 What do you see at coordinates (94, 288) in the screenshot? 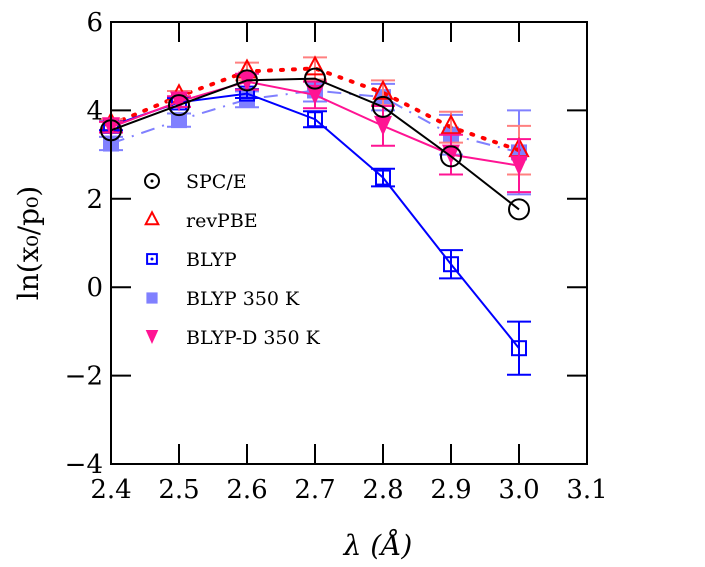
I see `y-tick-label: 0` at bounding box center [94, 288].